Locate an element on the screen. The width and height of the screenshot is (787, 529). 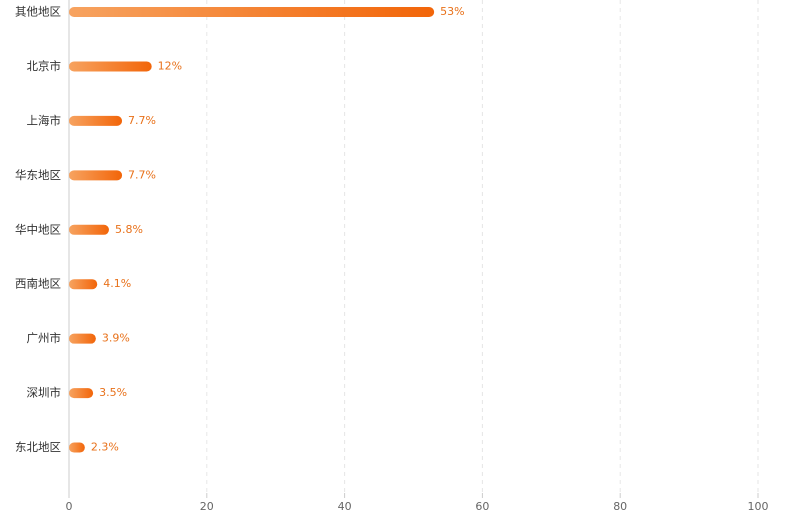
y-tick-label: 华中地区 is located at coordinates (38, 229).